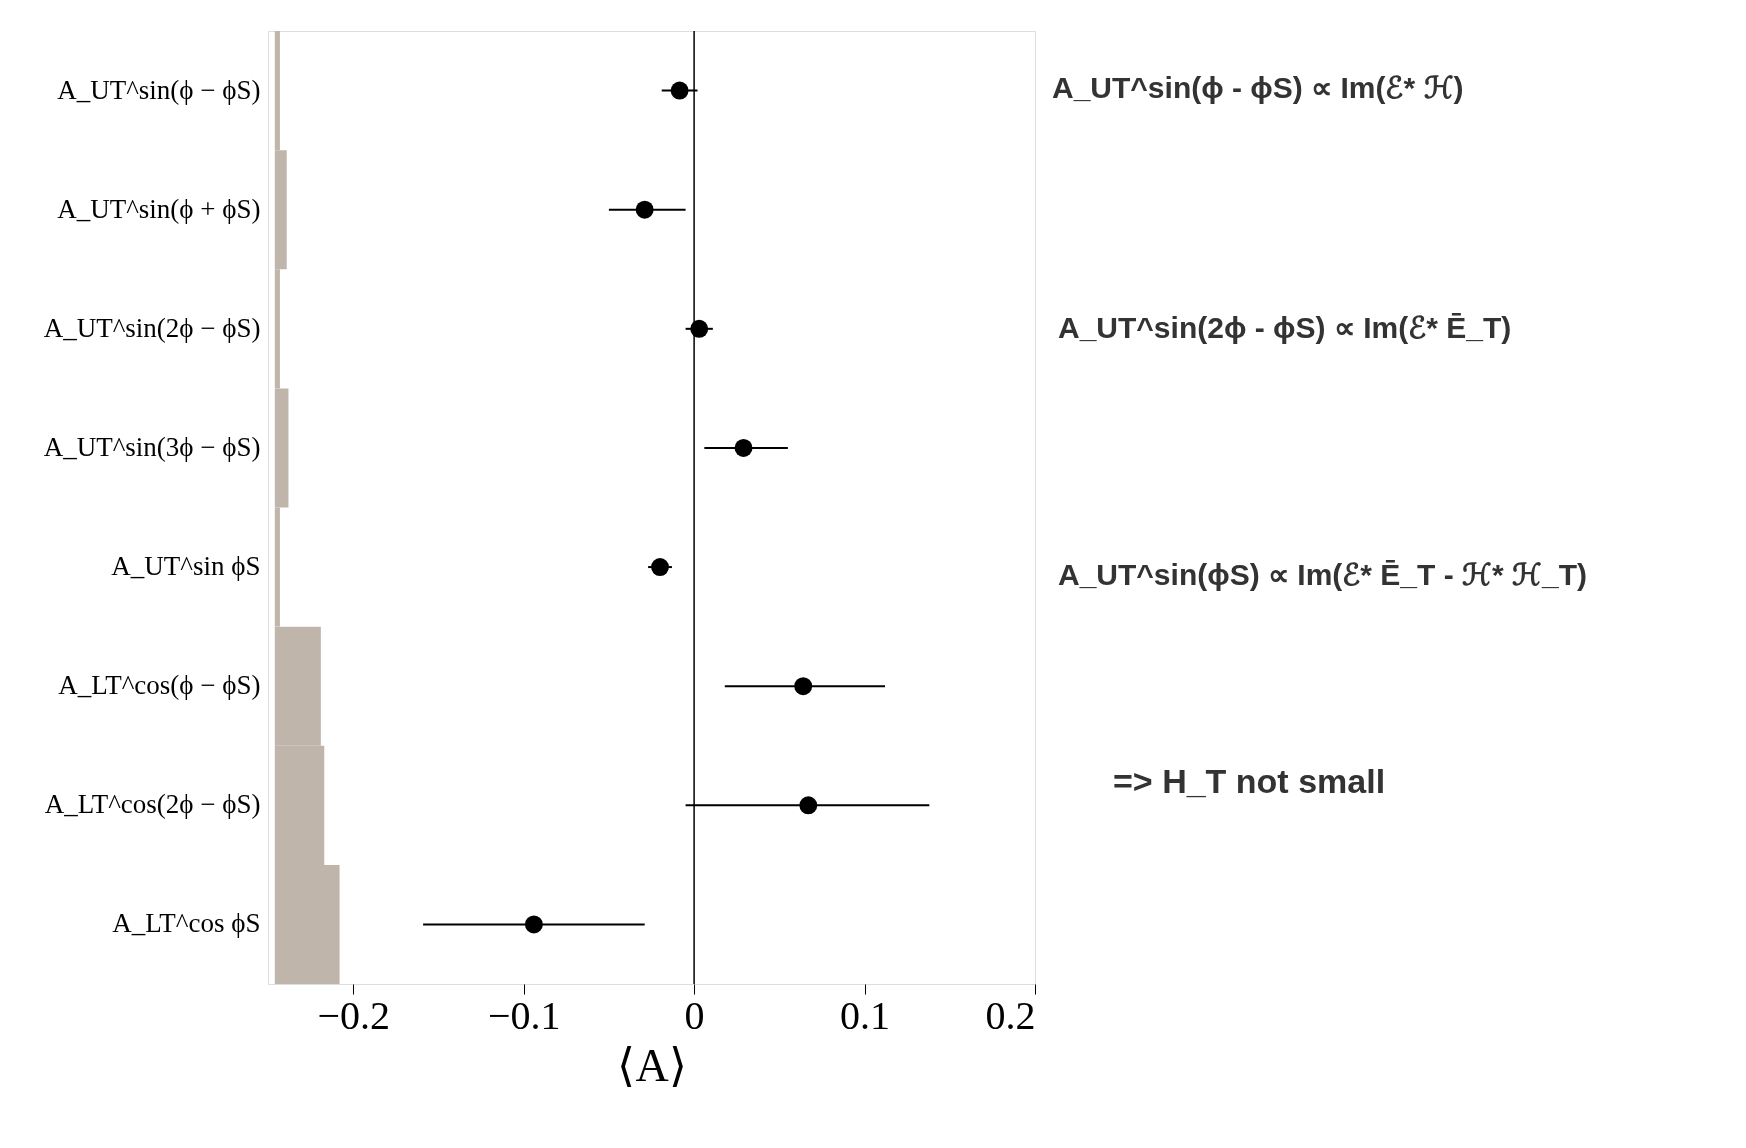 This screenshot has width=1746, height=1148. I want to click on x-tick-label: −0.2, so click(353, 1015).